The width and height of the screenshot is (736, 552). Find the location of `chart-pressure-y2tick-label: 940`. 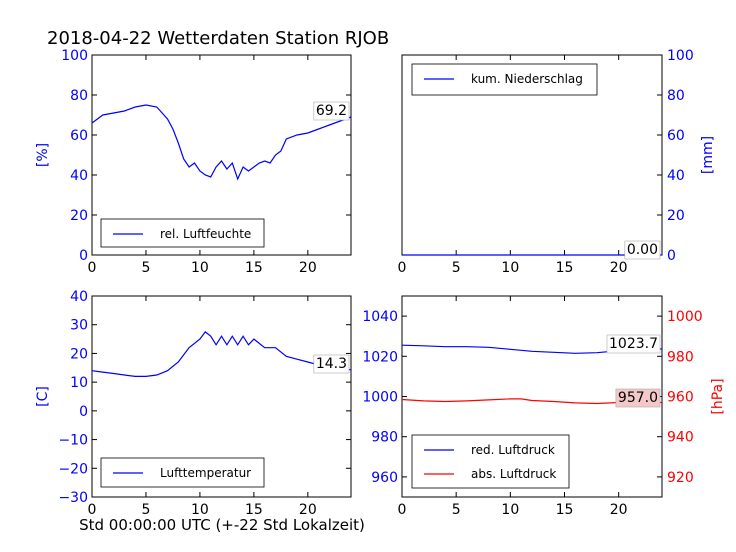

chart-pressure-y2tick-label: 940 is located at coordinates (680, 438).